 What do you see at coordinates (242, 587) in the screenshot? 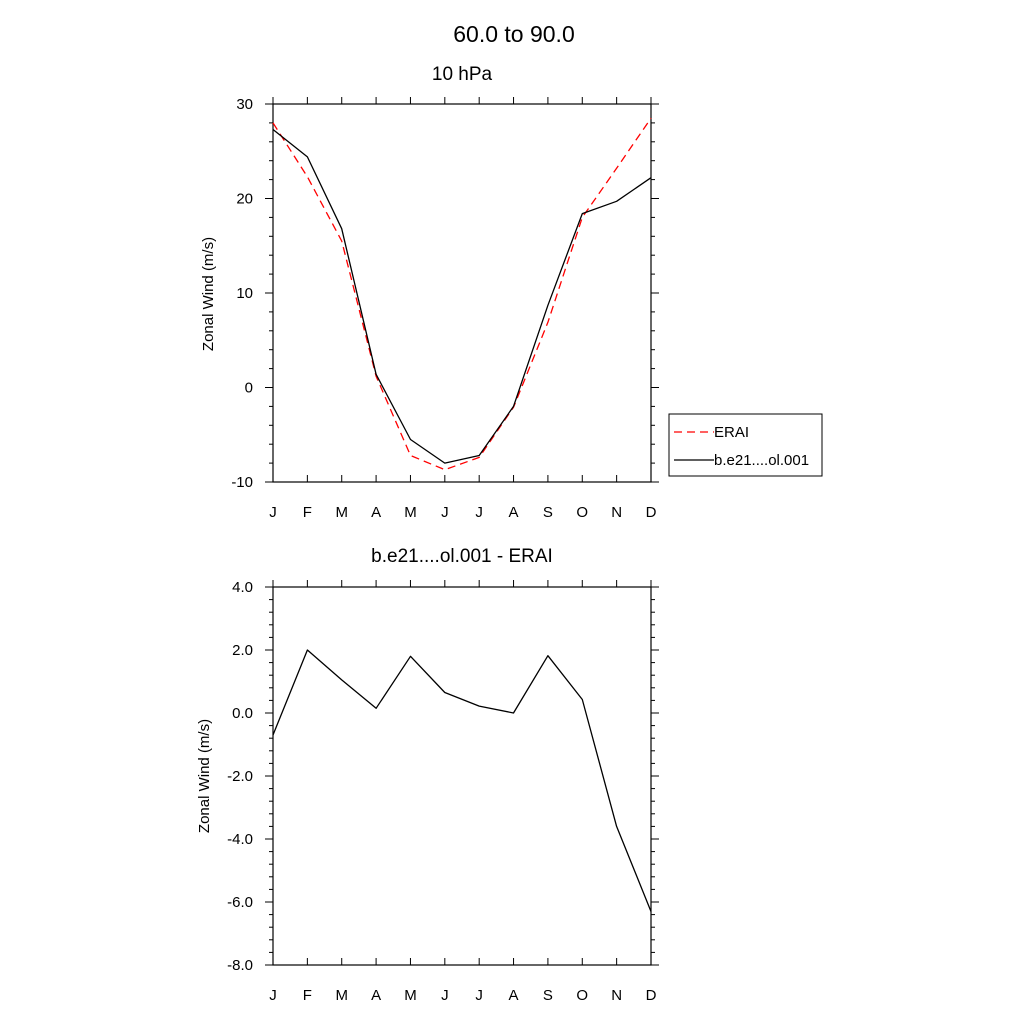
I see `bottom-panel-ytick-label: 4.0` at bounding box center [242, 587].